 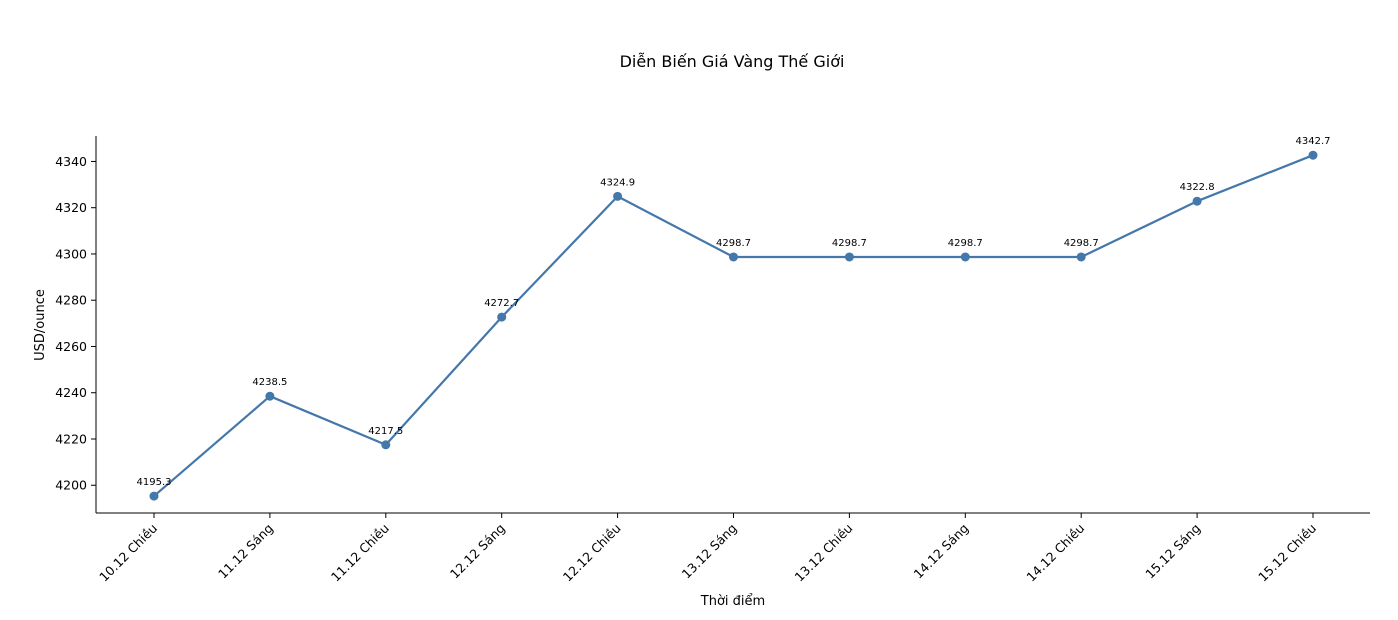 I want to click on y-tick-label: 4220, so click(x=71, y=438).